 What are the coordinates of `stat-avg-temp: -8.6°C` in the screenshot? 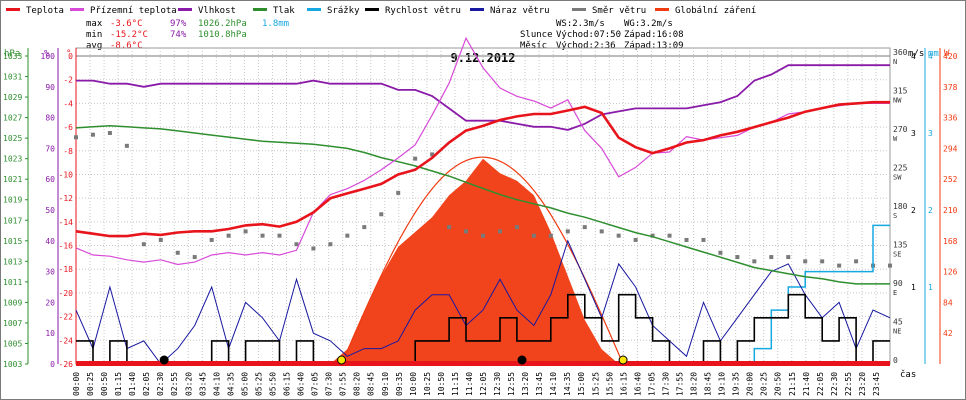 It's located at (126, 46).